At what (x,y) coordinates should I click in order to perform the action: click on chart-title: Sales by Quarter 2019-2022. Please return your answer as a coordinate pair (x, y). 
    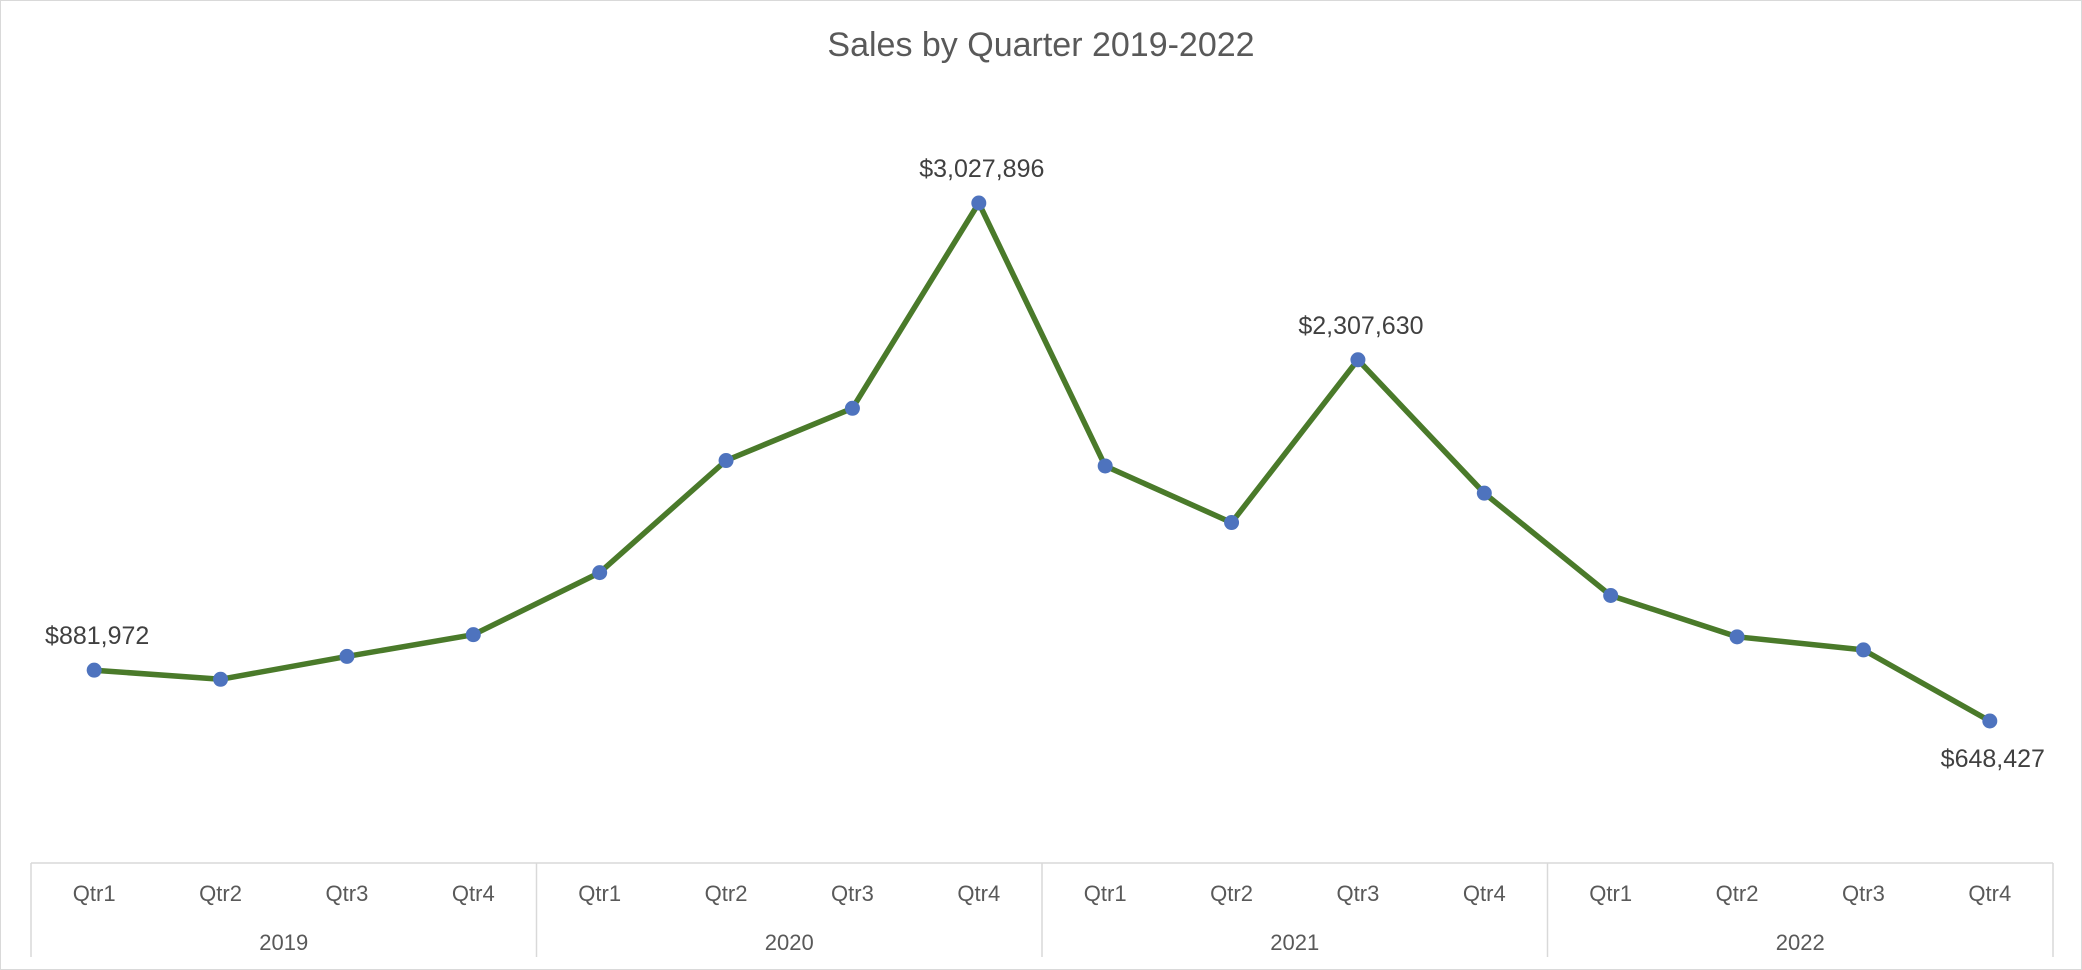
    Looking at the image, I should click on (1040, 45).